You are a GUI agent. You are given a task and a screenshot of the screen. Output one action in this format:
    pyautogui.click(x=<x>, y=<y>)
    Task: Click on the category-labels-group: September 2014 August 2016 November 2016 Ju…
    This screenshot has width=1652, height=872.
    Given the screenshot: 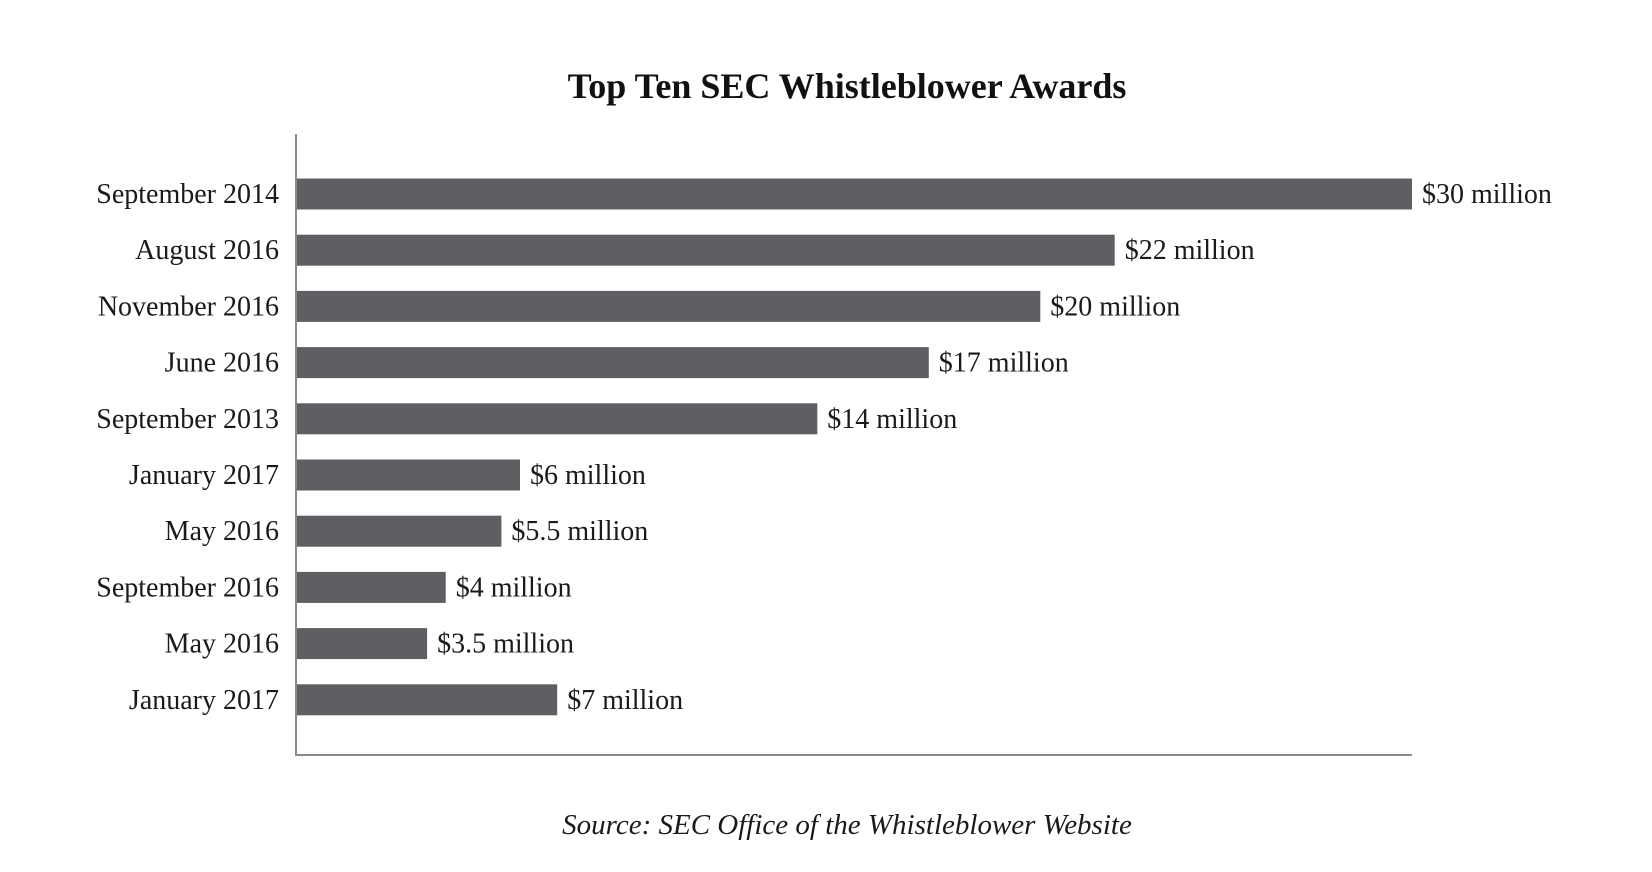 What is the action you would take?
    pyautogui.click(x=187, y=447)
    